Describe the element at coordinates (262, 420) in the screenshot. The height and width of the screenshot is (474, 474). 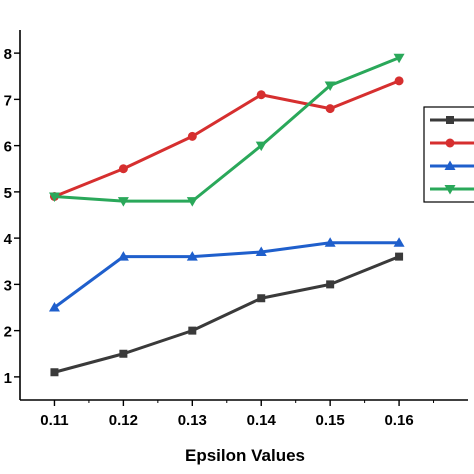
I see `x-tick-label: 0.14` at that location.